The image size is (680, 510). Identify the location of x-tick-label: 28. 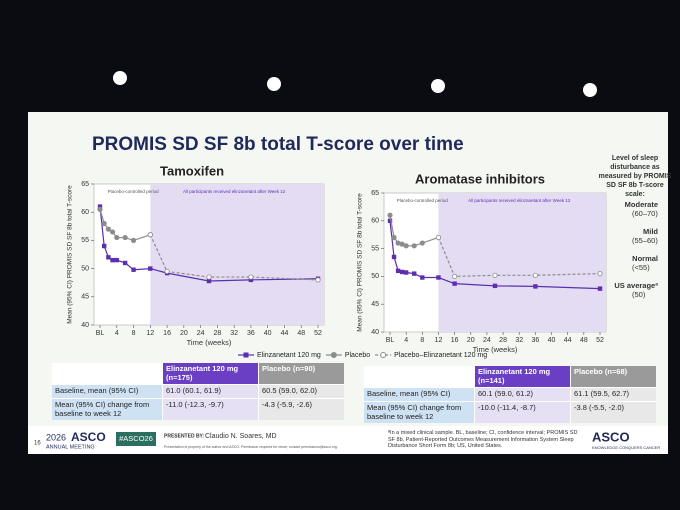
(503, 340).